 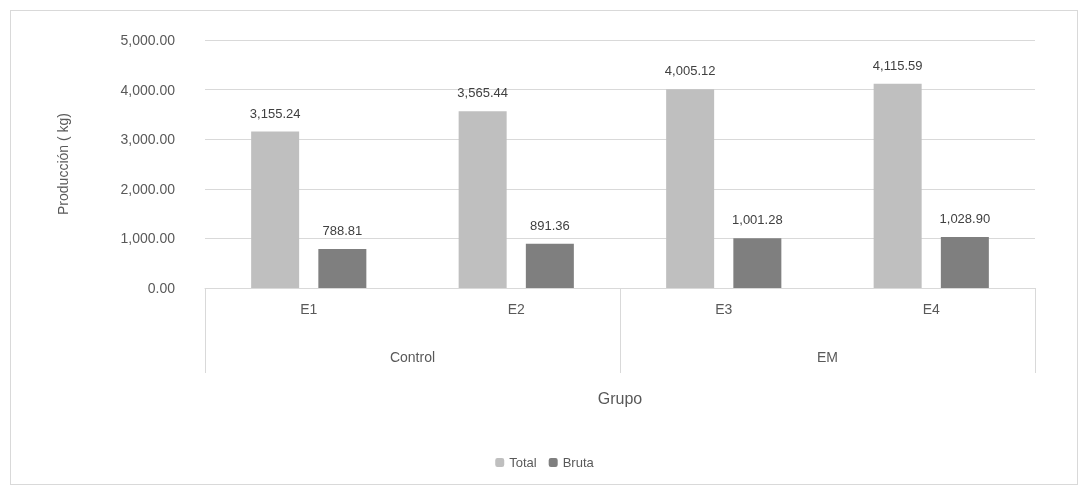 I want to click on y-tick-label: 2,000.00, so click(x=148, y=188).